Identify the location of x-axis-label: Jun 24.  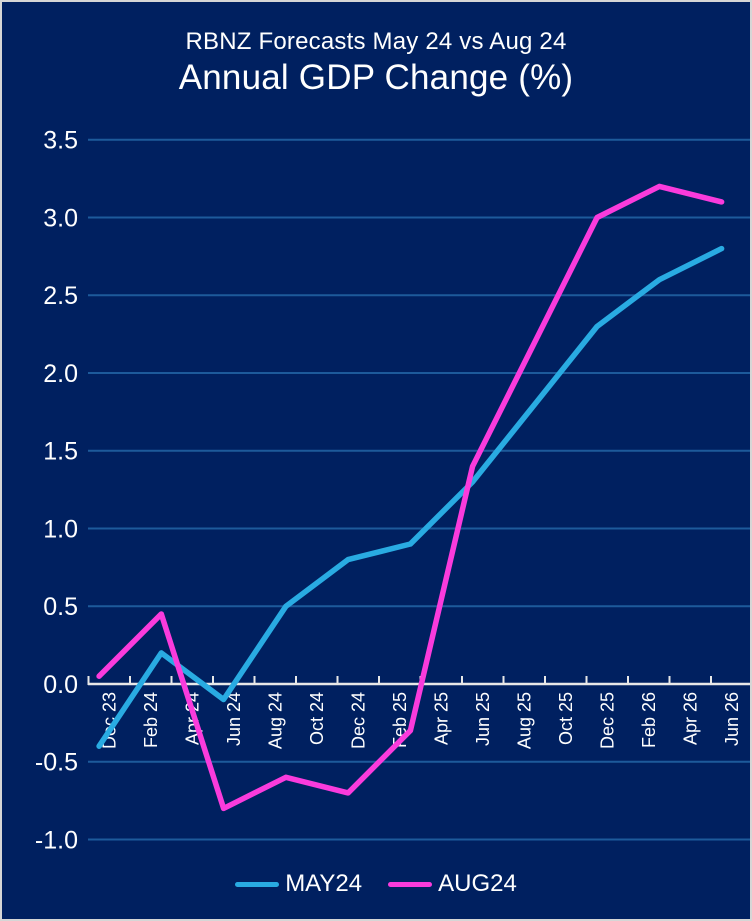
(234, 719).